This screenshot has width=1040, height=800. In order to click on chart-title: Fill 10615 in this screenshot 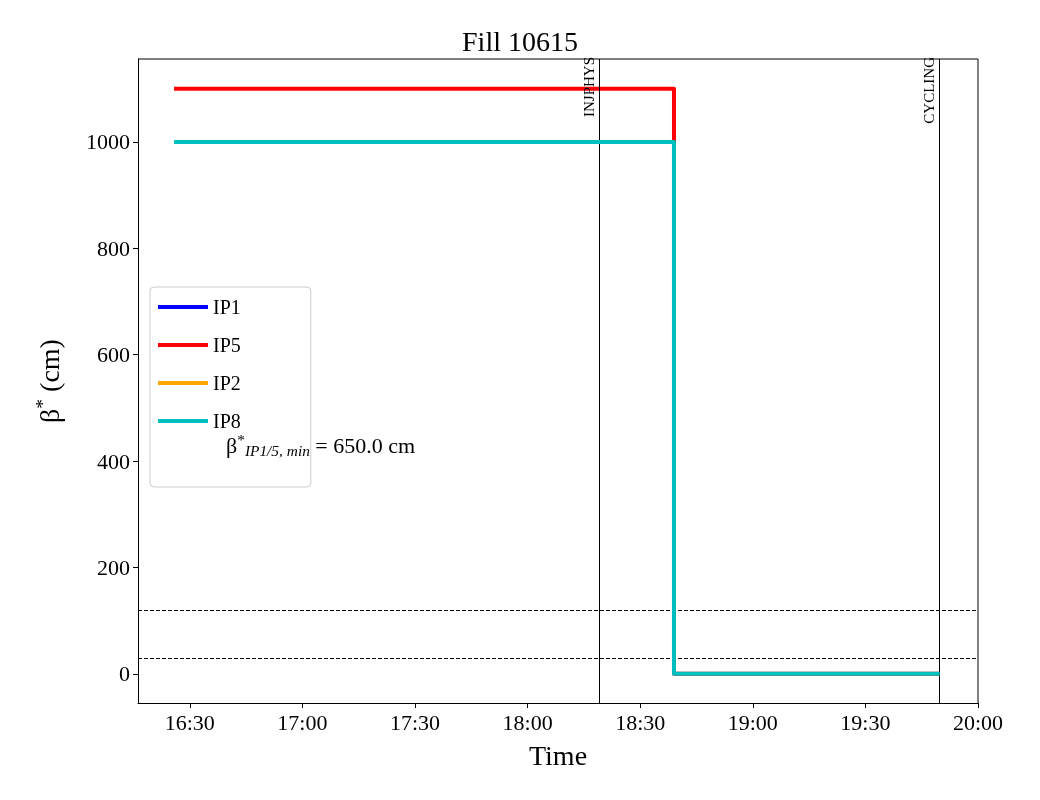, I will do `click(520, 41)`.